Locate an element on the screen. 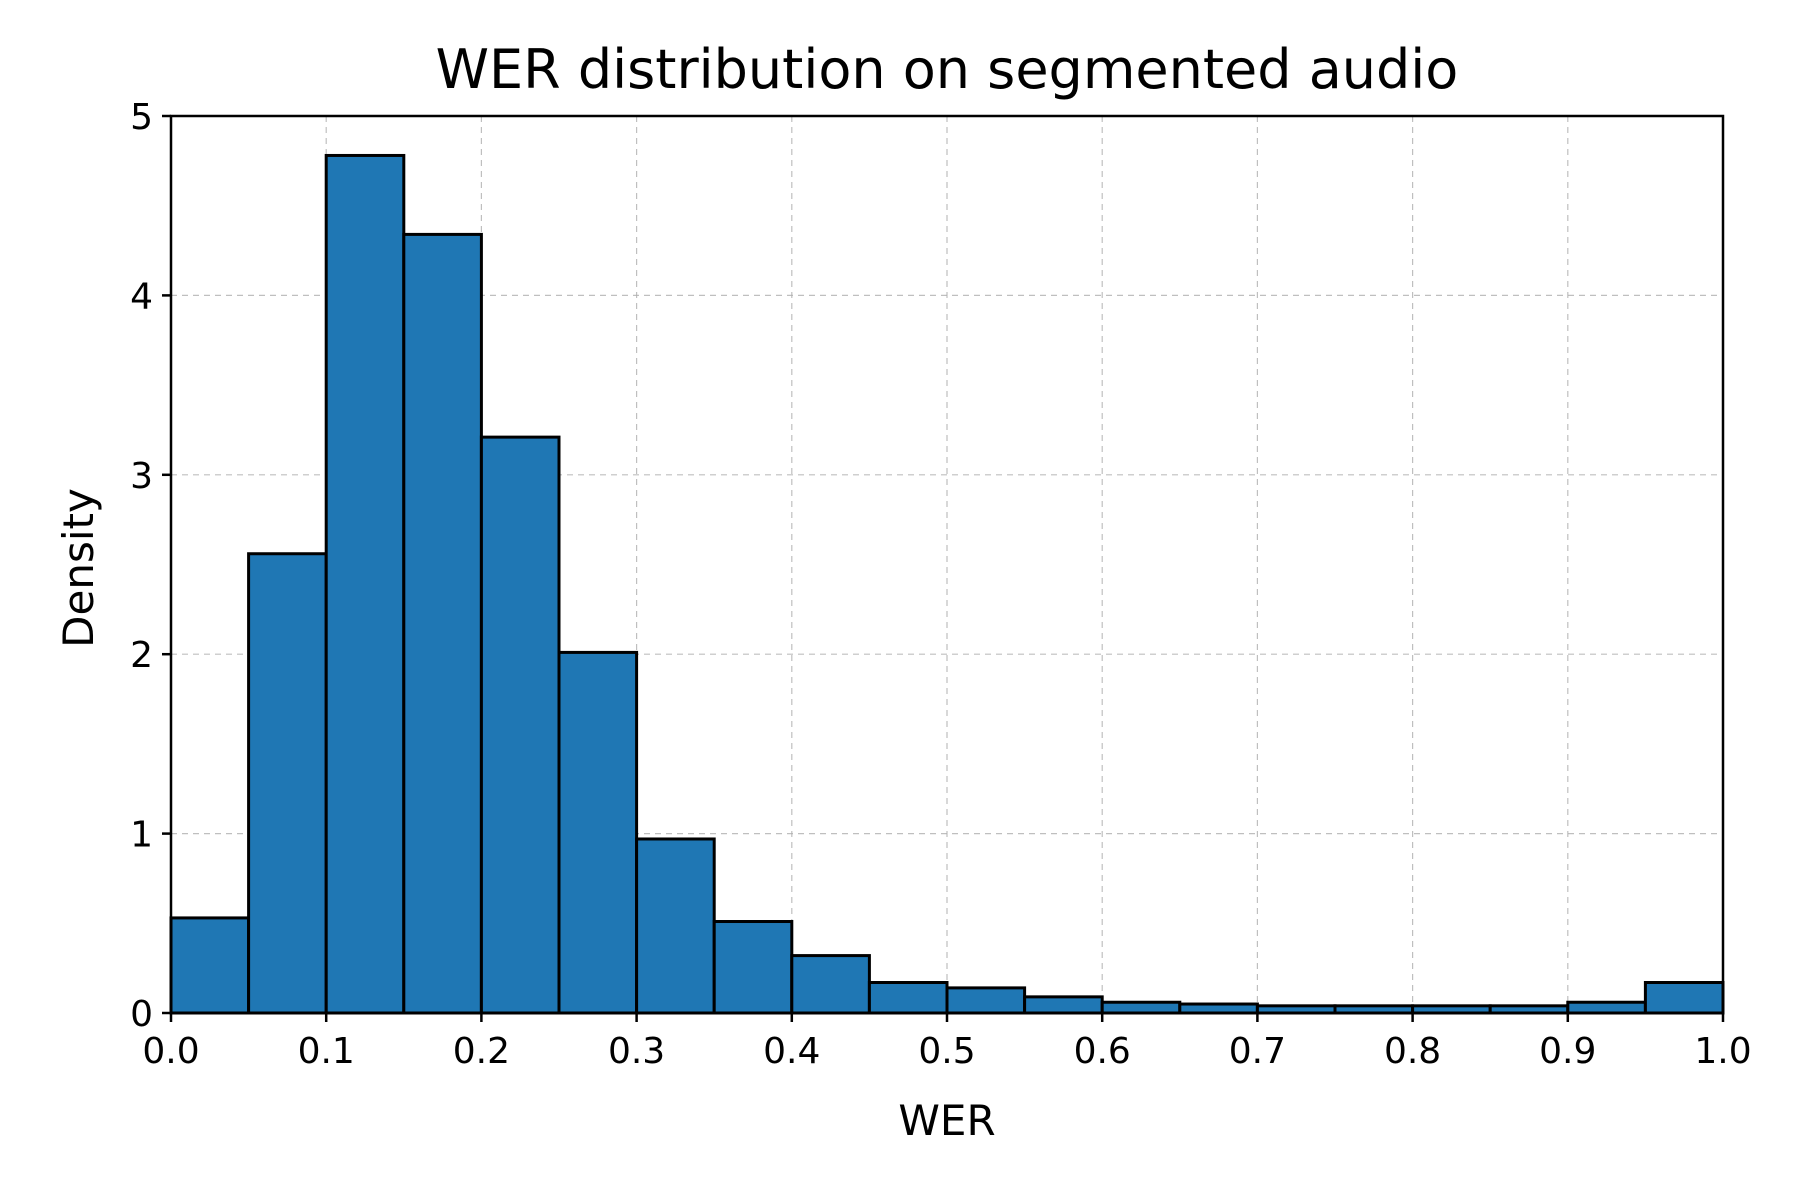 This screenshot has height=1200, width=1800. y-tick-label: 5 is located at coordinates (141, 117).